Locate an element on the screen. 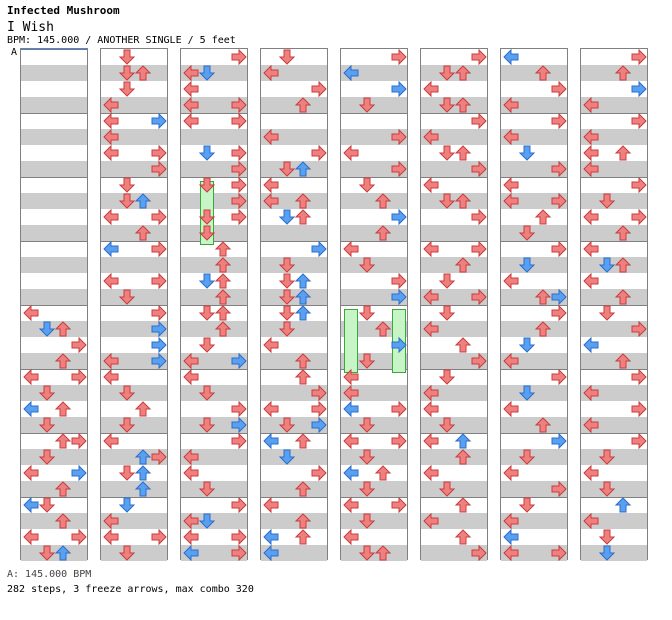  song-title: I Wish is located at coordinates (30, 27).